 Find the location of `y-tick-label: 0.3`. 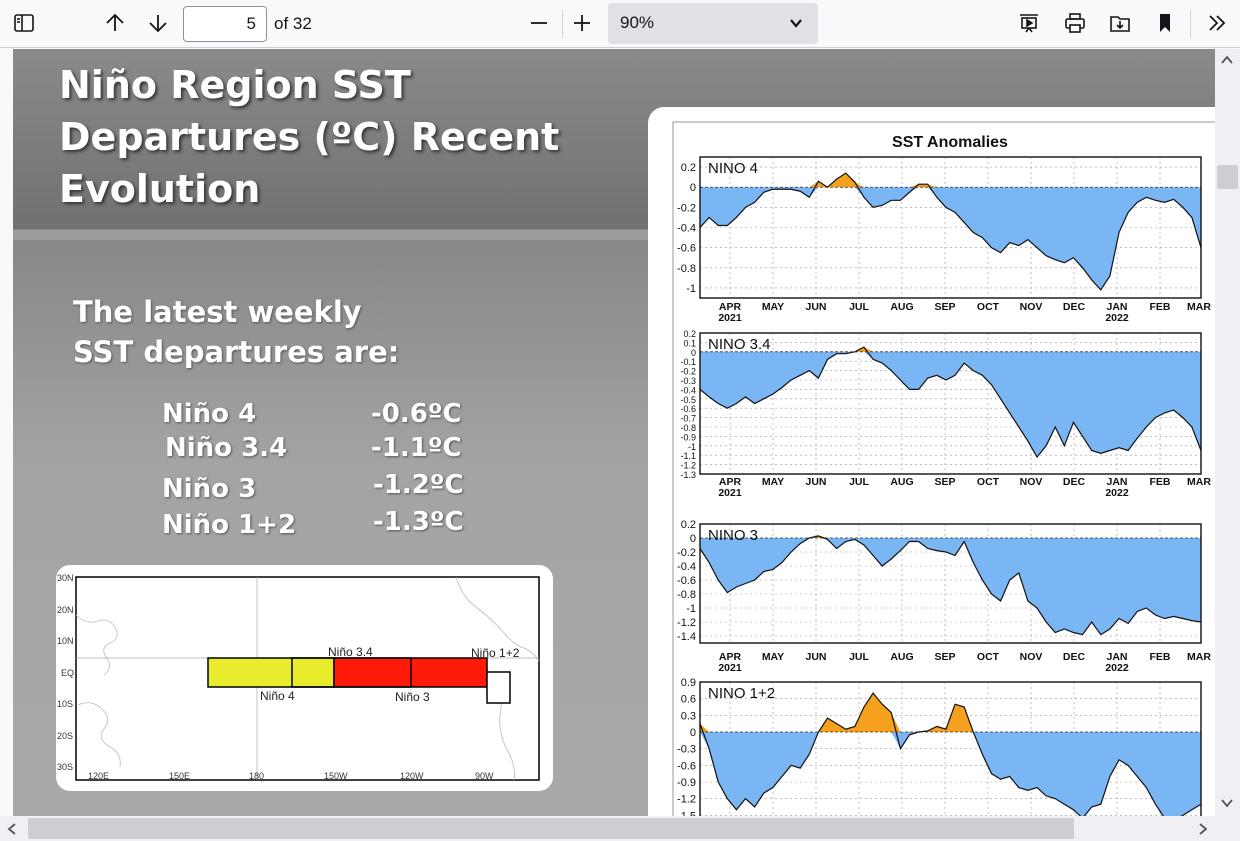

y-tick-label: 0.3 is located at coordinates (688, 716).